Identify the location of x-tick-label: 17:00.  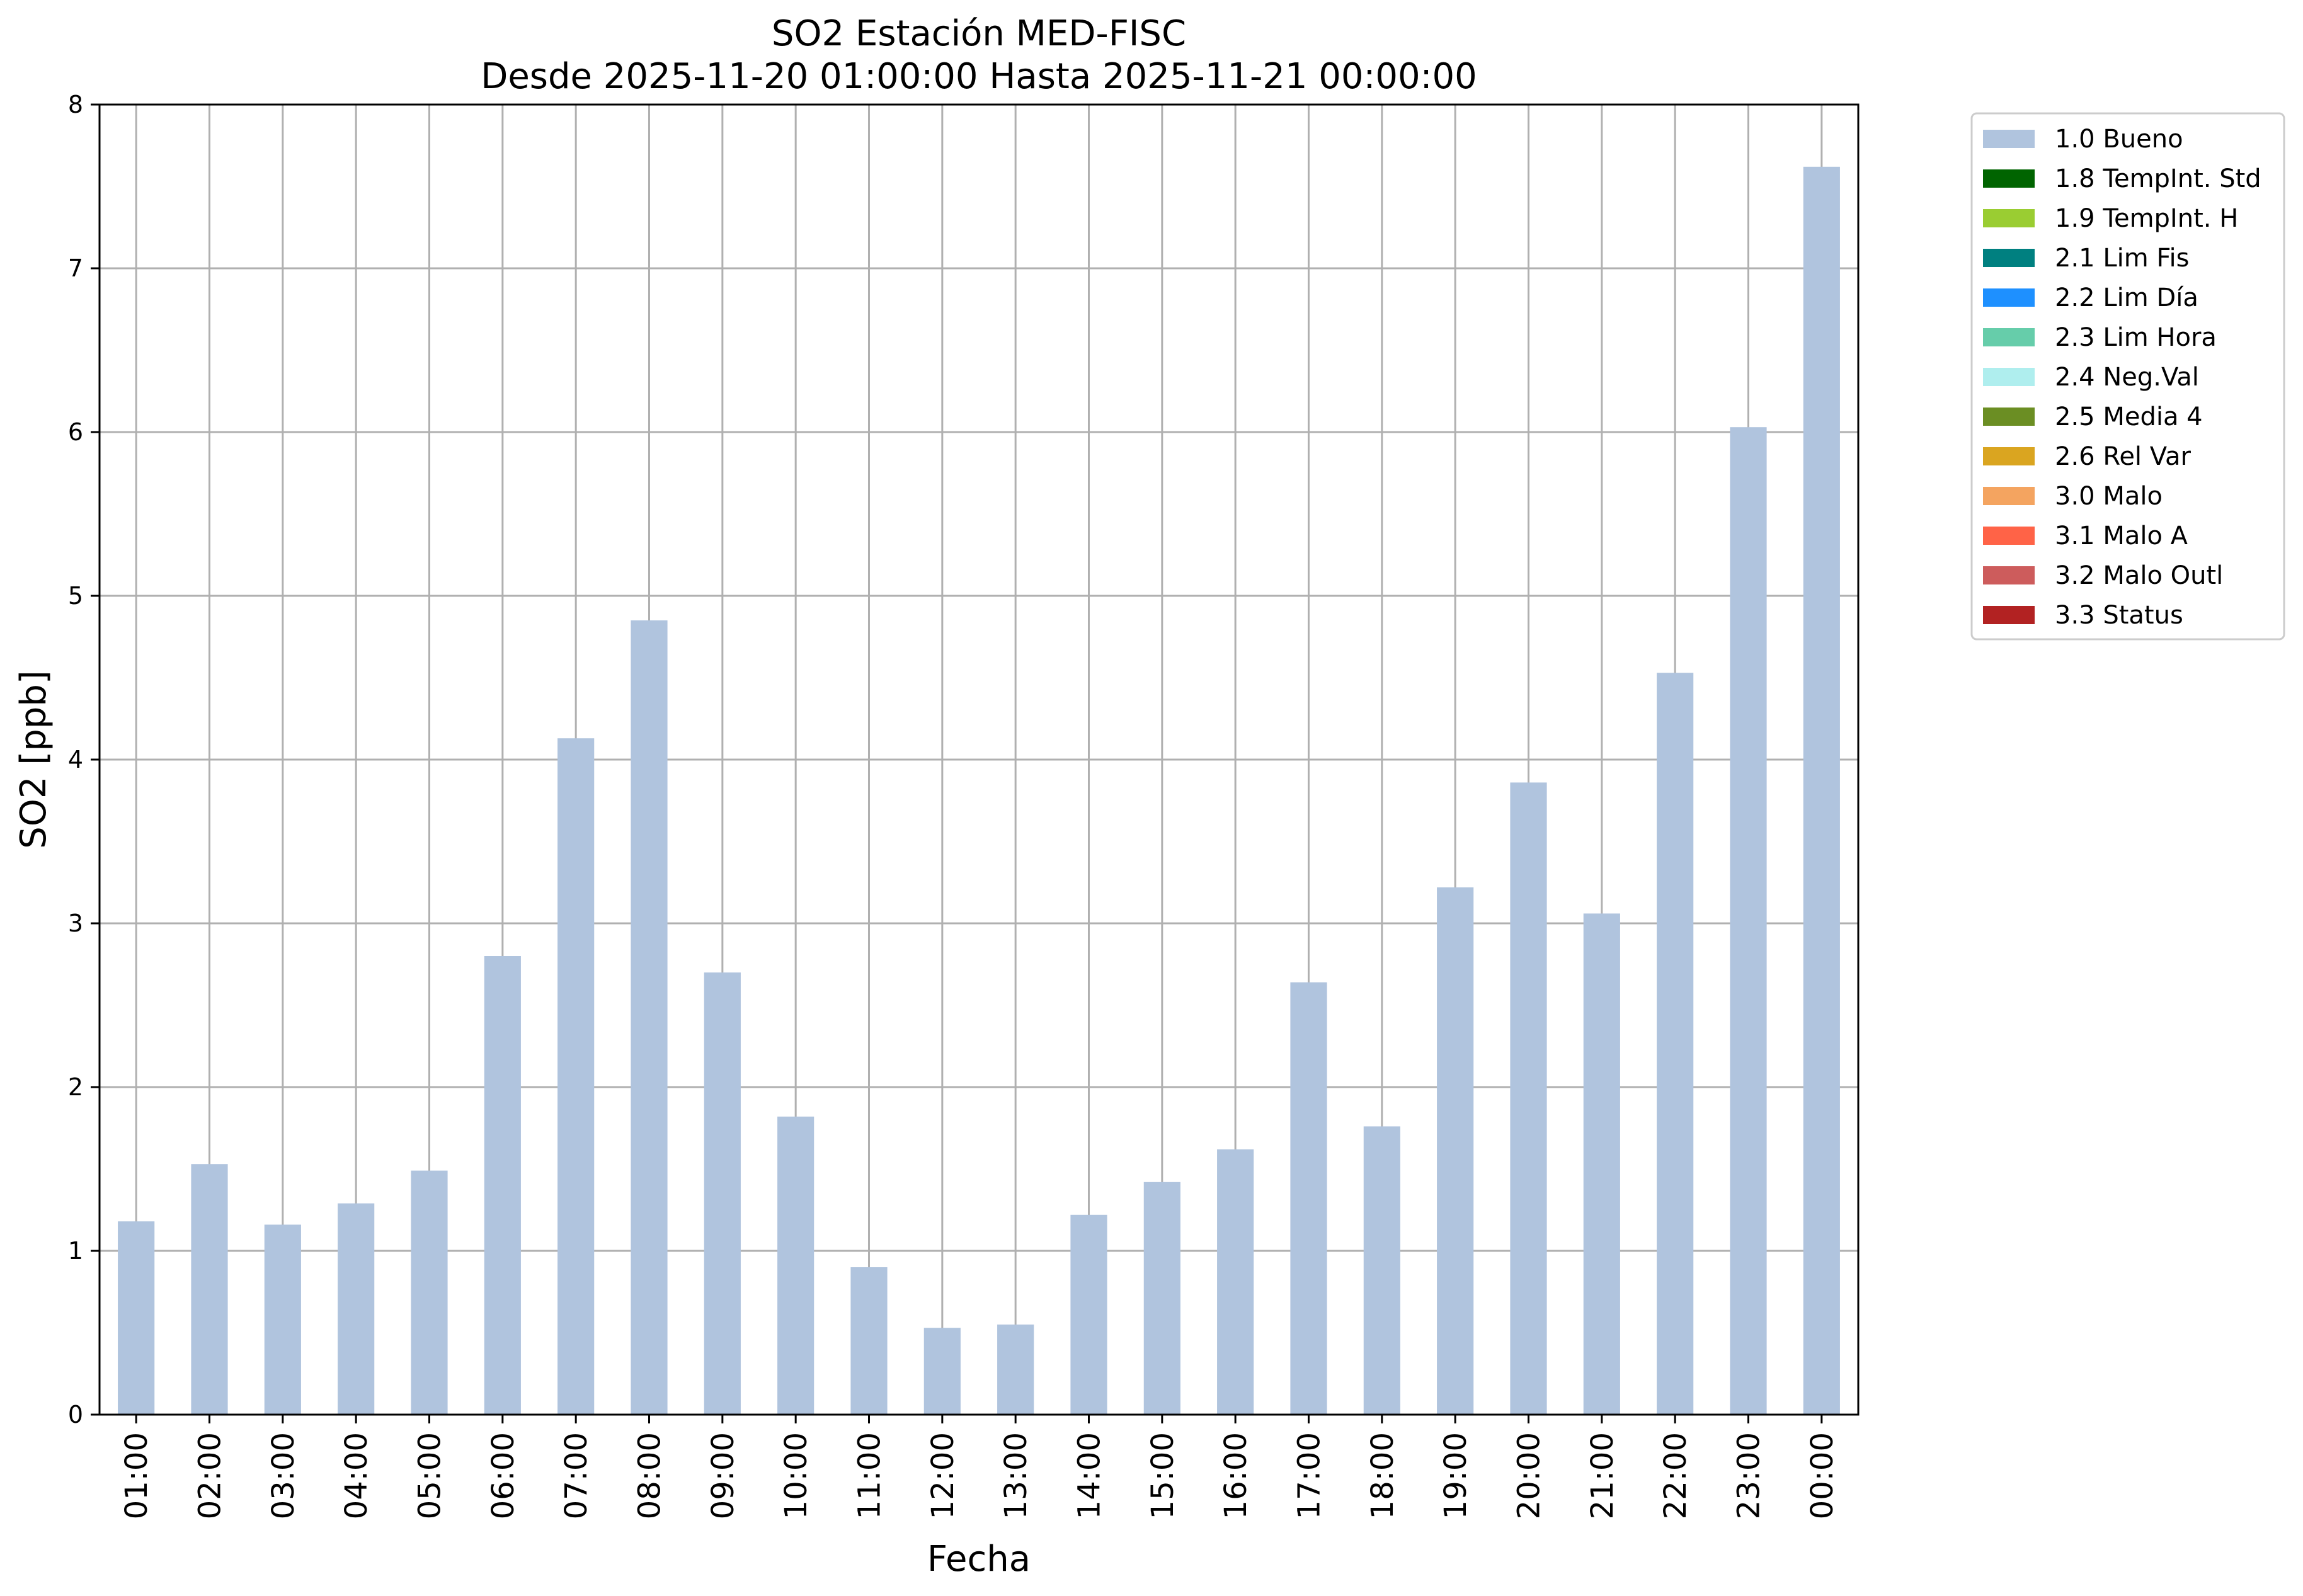
(1310, 1475).